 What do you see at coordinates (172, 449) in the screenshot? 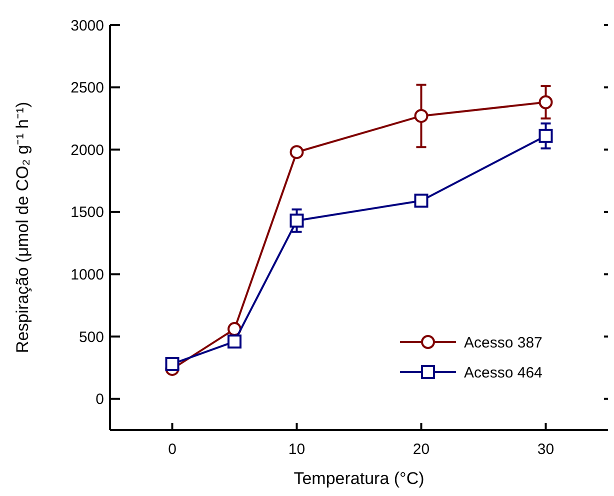
I see `x-tick-label: 0` at bounding box center [172, 449].